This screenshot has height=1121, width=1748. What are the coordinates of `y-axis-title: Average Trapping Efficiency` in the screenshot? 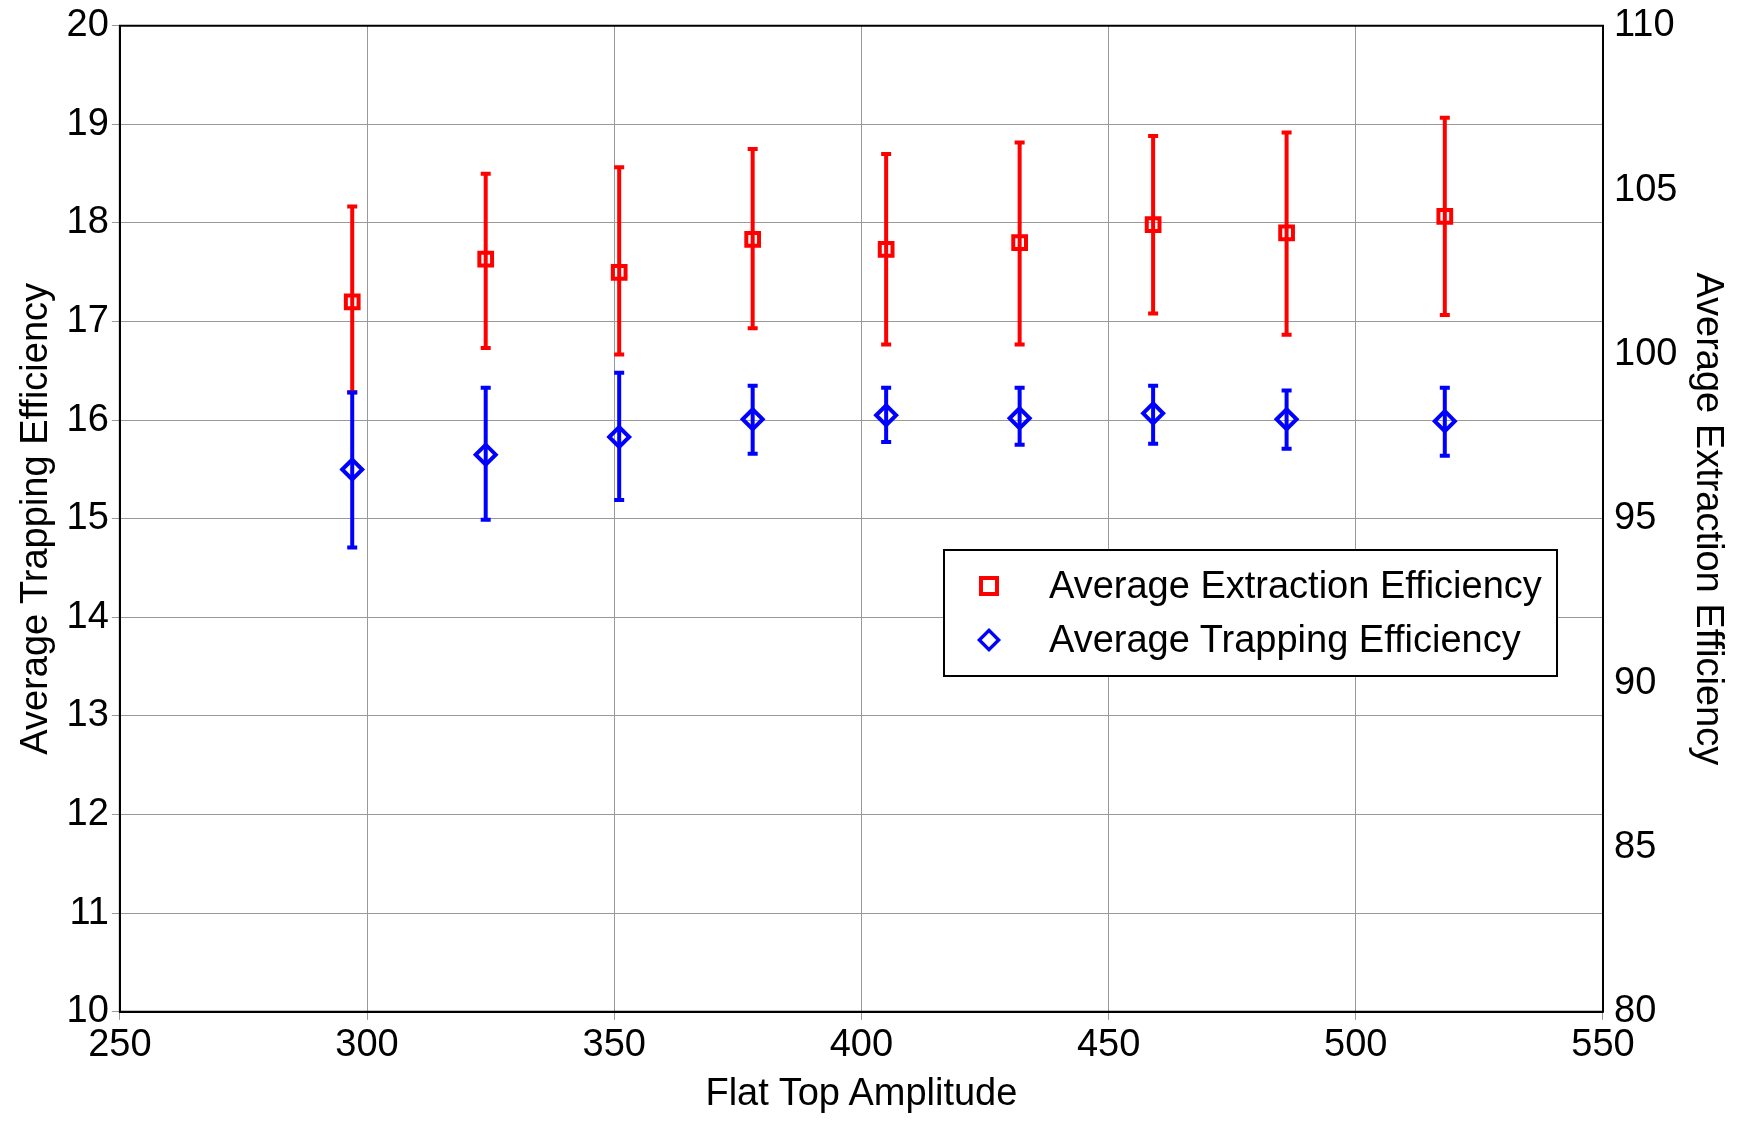 It's located at (34, 518).